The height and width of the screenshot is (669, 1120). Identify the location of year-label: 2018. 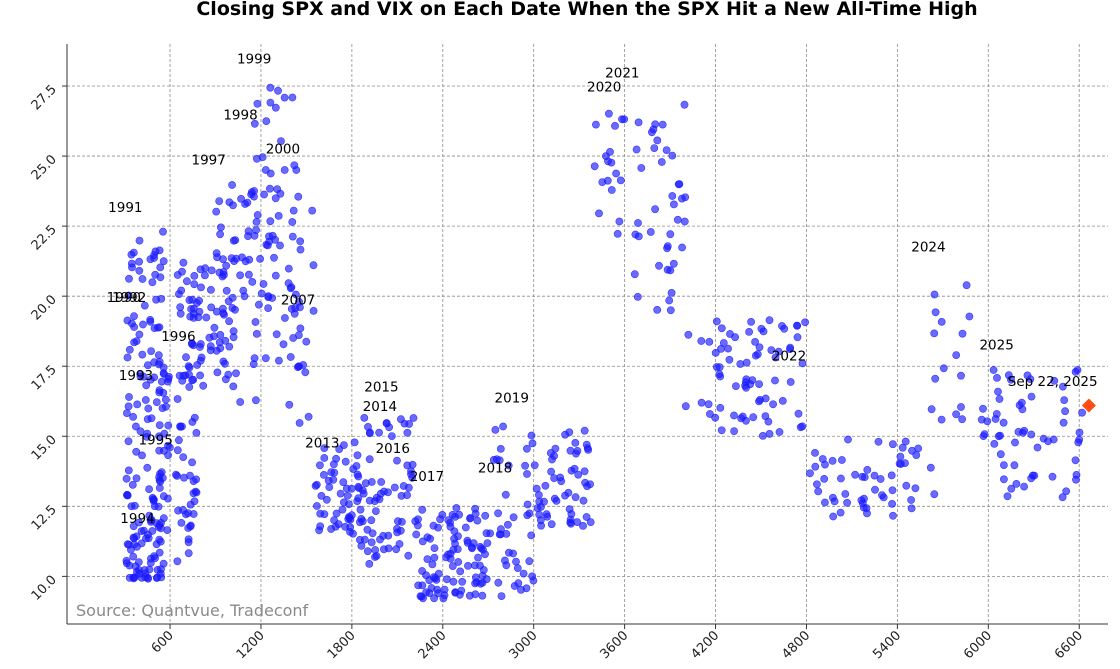
(495, 469).